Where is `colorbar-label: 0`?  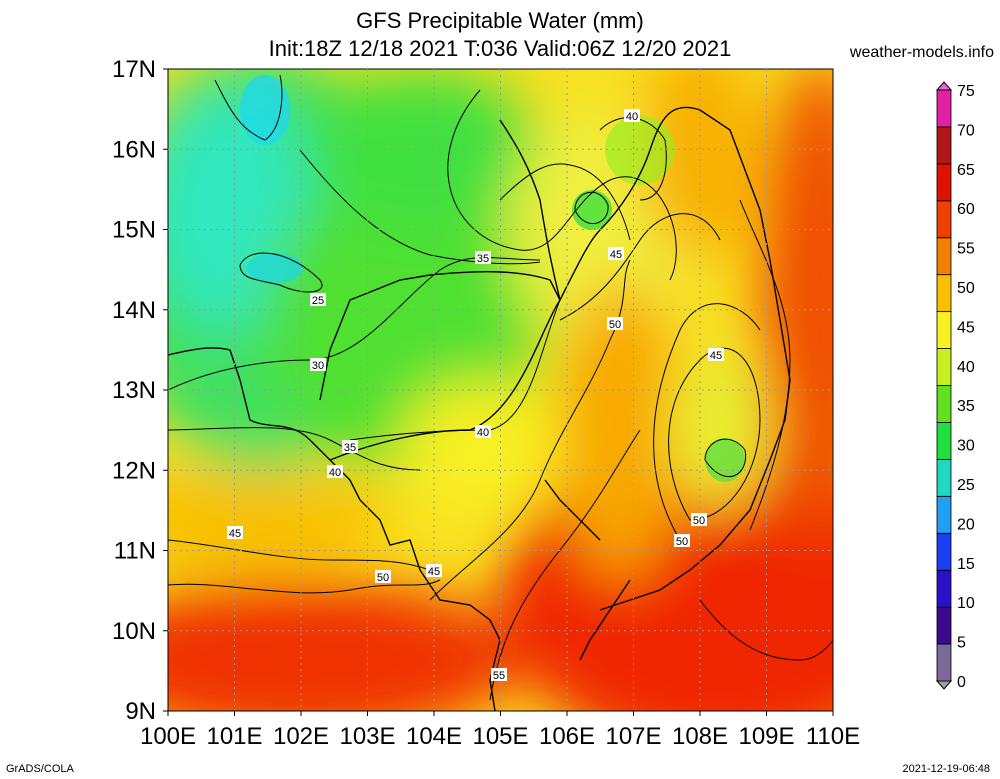
colorbar-label: 0 is located at coordinates (961, 682).